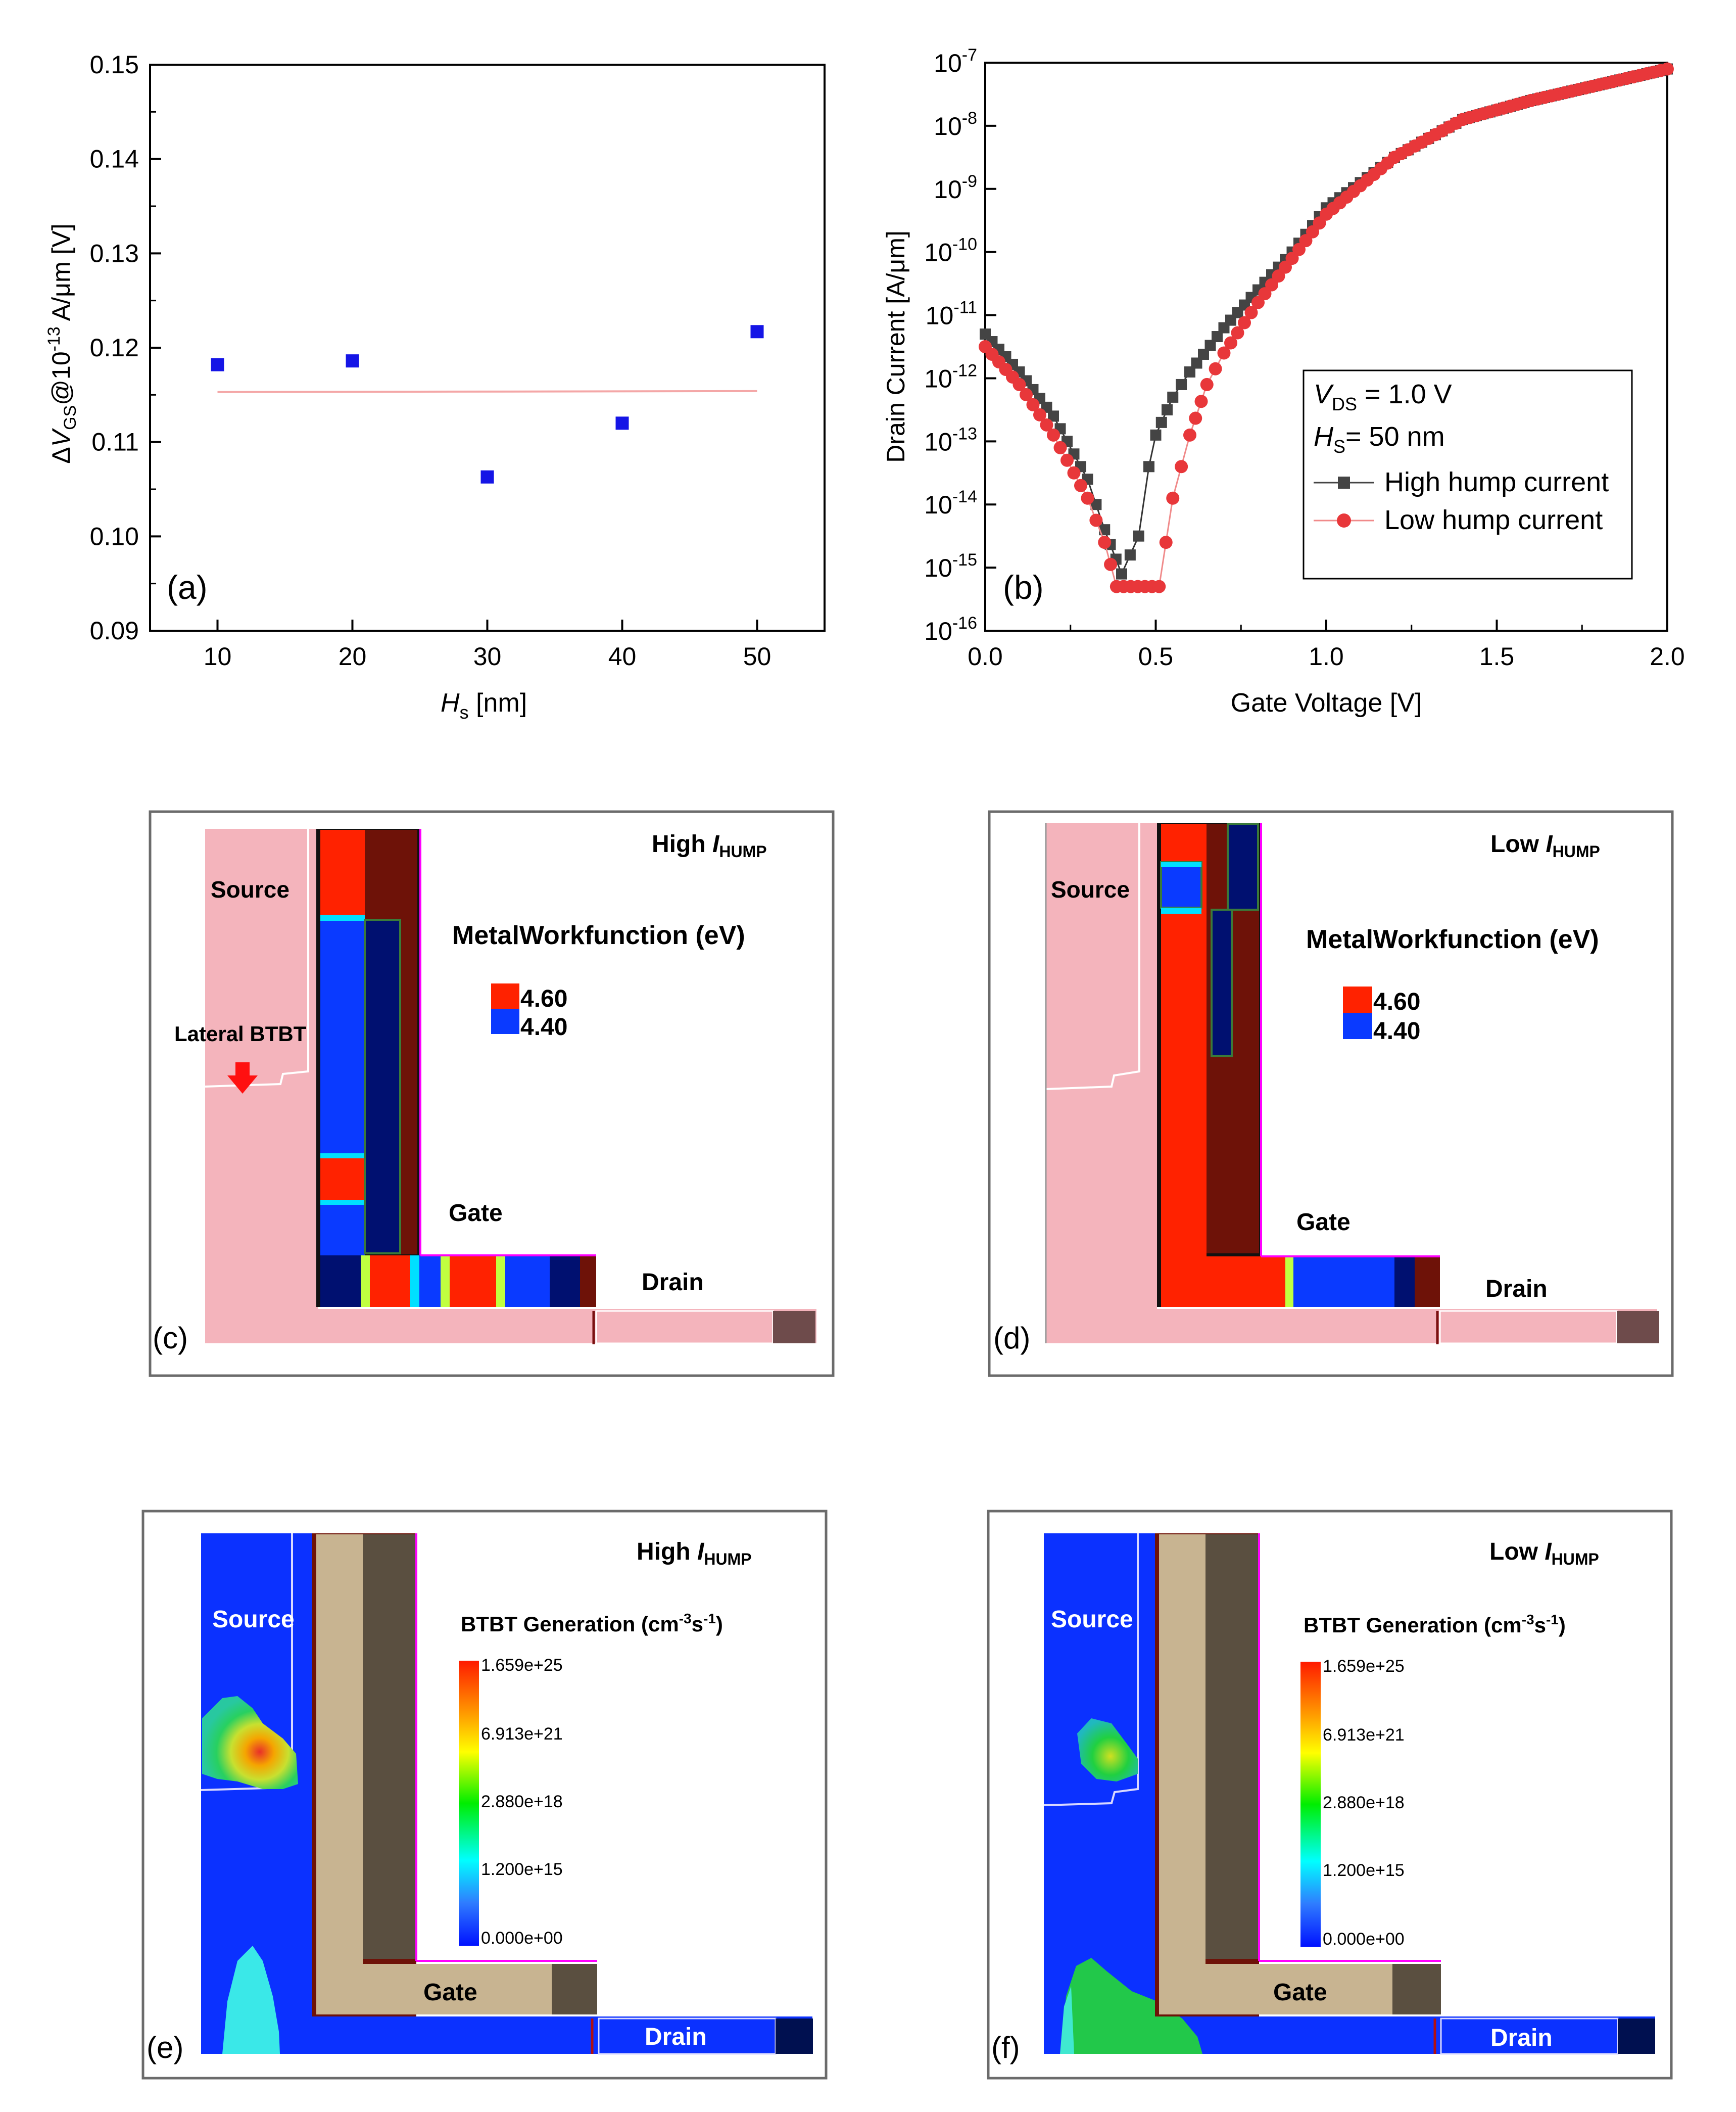  What do you see at coordinates (1636, 2036) in the screenshot?
I see `panel-f-drain-contact` at bounding box center [1636, 2036].